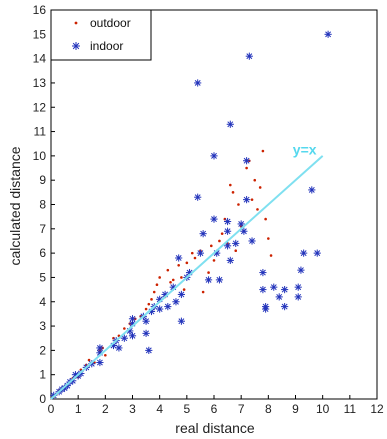 The width and height of the screenshot is (387, 439). I want to click on legend: outdoor indoor, so click(101, 35).